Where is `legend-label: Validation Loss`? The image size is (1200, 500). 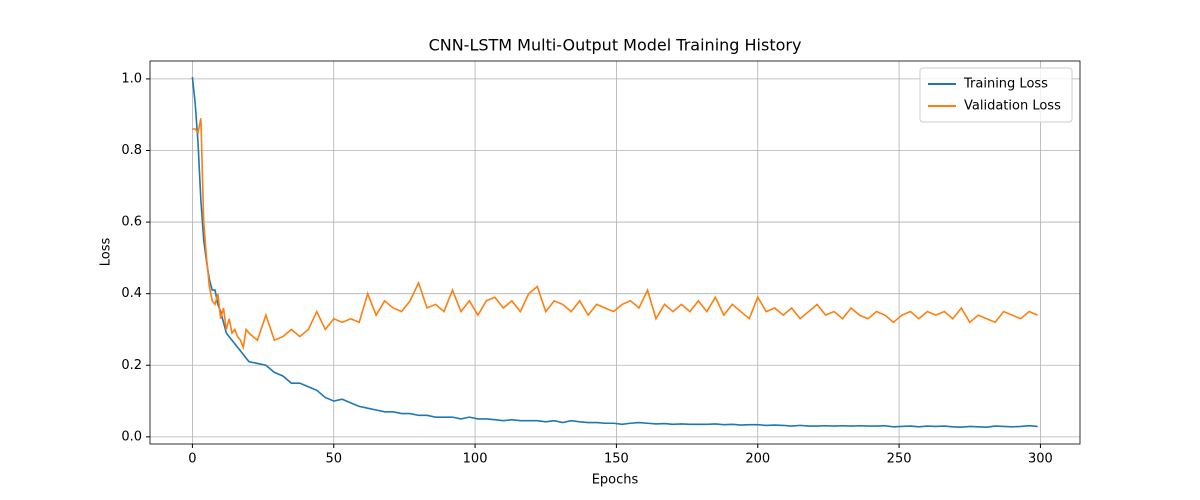 legend-label: Validation Loss is located at coordinates (1012, 106).